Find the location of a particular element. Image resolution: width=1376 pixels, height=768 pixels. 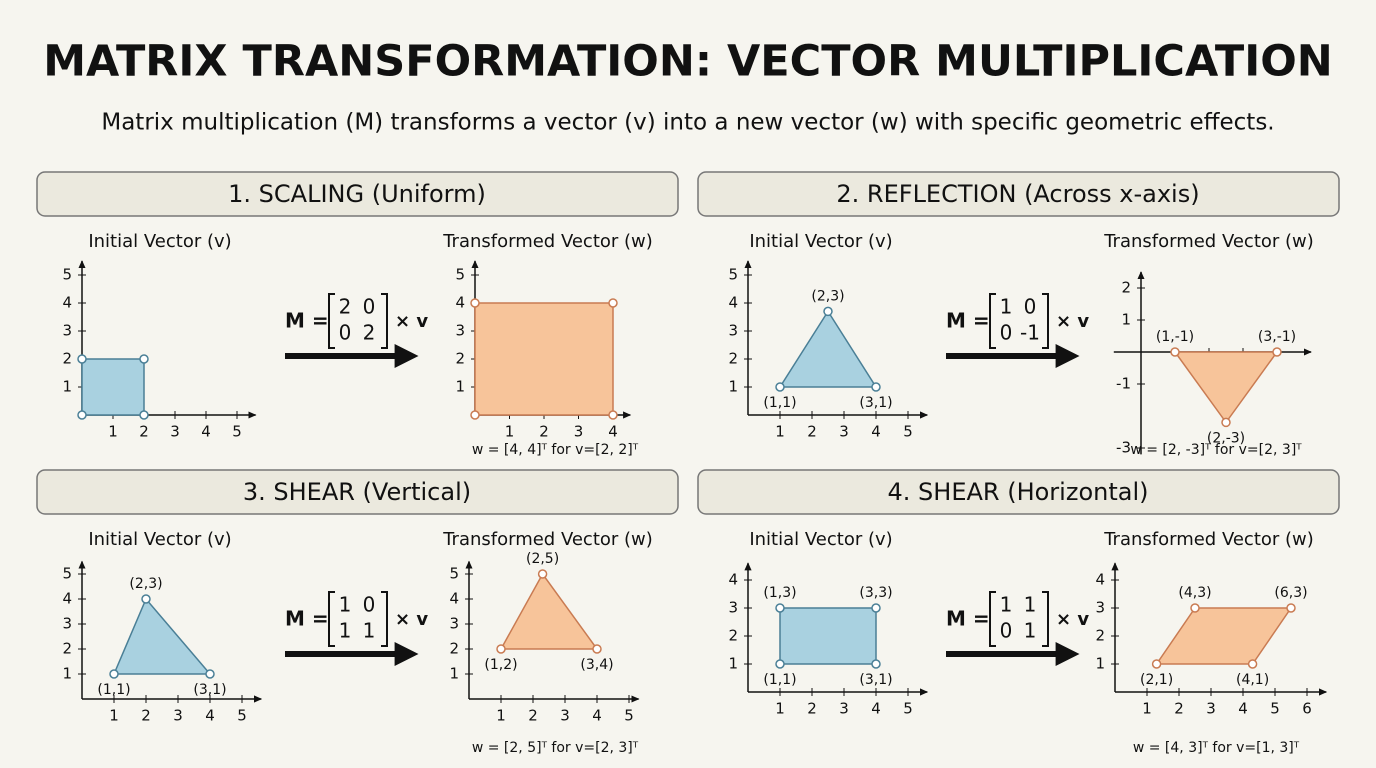

panel-title: 1. SCALING (Uniform) is located at coordinates (357, 194).